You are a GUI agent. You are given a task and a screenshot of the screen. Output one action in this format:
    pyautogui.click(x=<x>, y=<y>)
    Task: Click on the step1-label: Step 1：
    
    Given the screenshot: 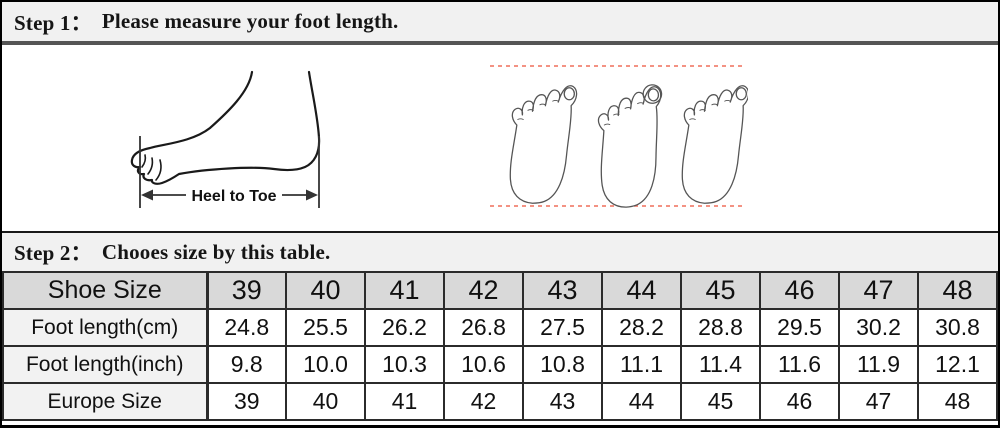 What is the action you would take?
    pyautogui.click(x=53, y=22)
    